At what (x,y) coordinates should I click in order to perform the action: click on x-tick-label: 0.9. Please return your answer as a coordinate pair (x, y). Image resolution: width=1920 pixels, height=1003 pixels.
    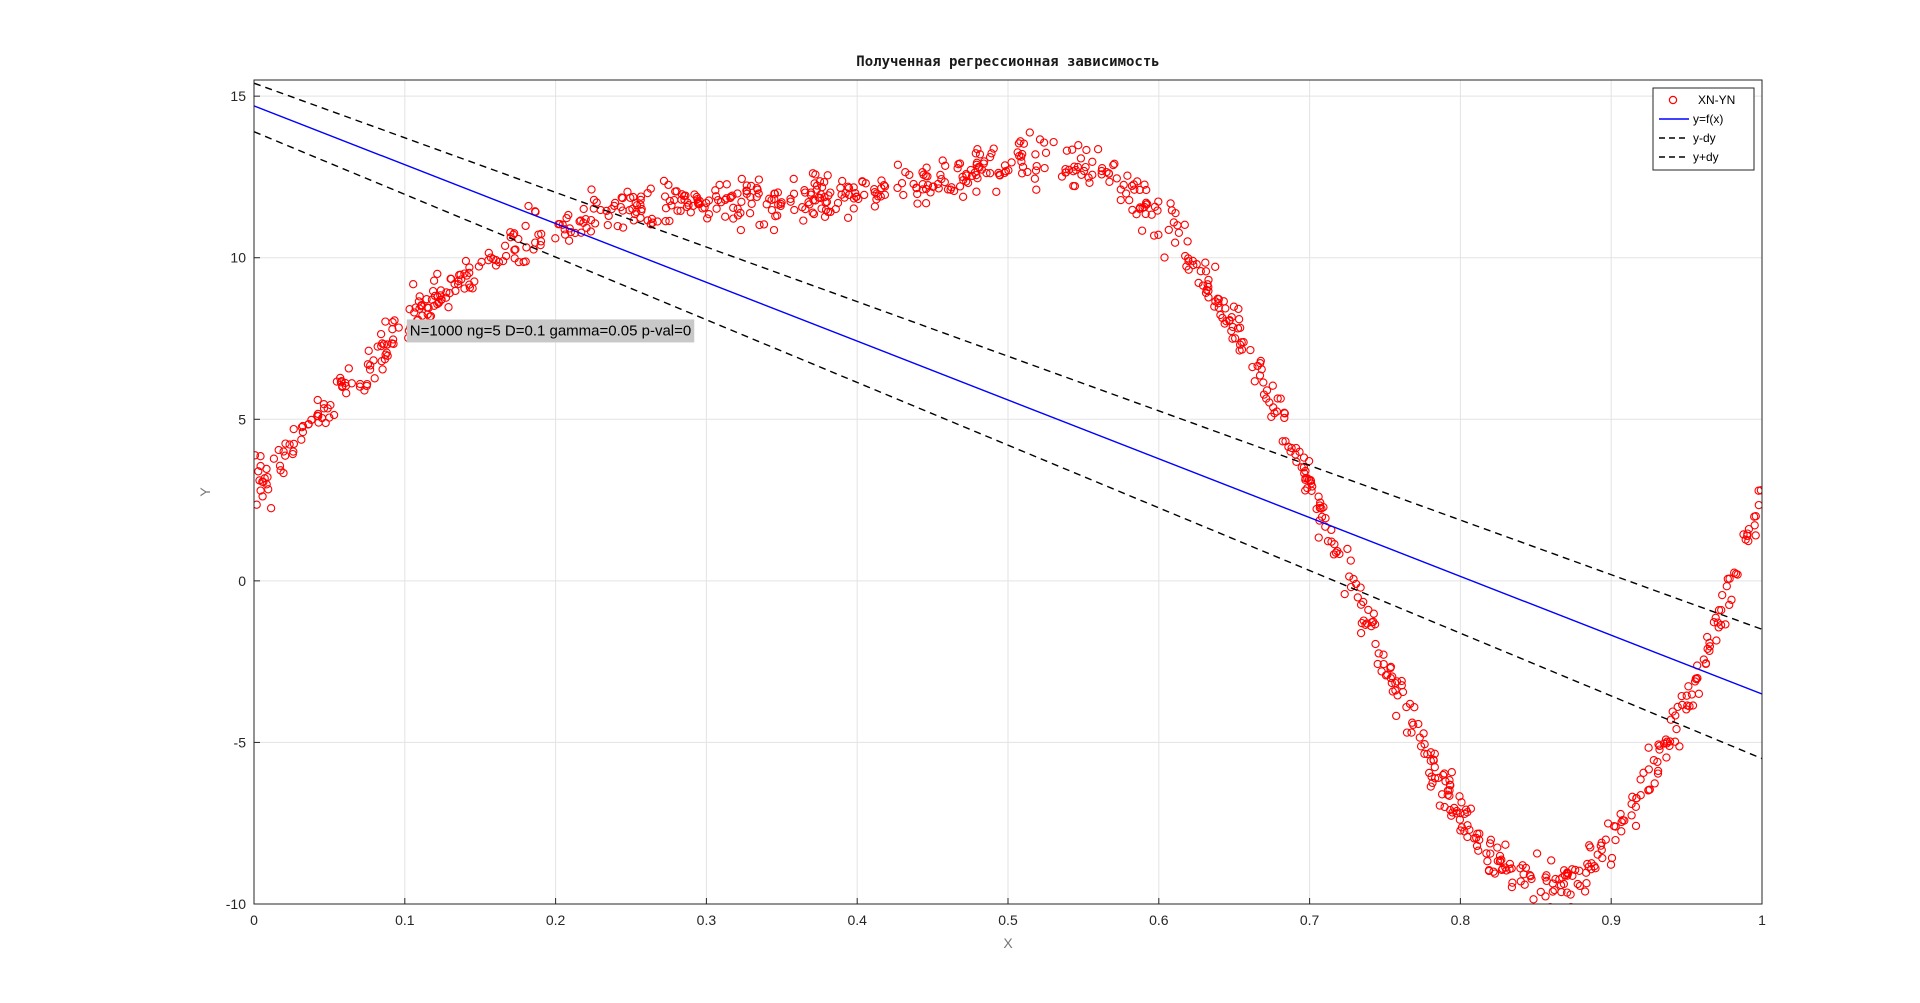
    Looking at the image, I should click on (1611, 920).